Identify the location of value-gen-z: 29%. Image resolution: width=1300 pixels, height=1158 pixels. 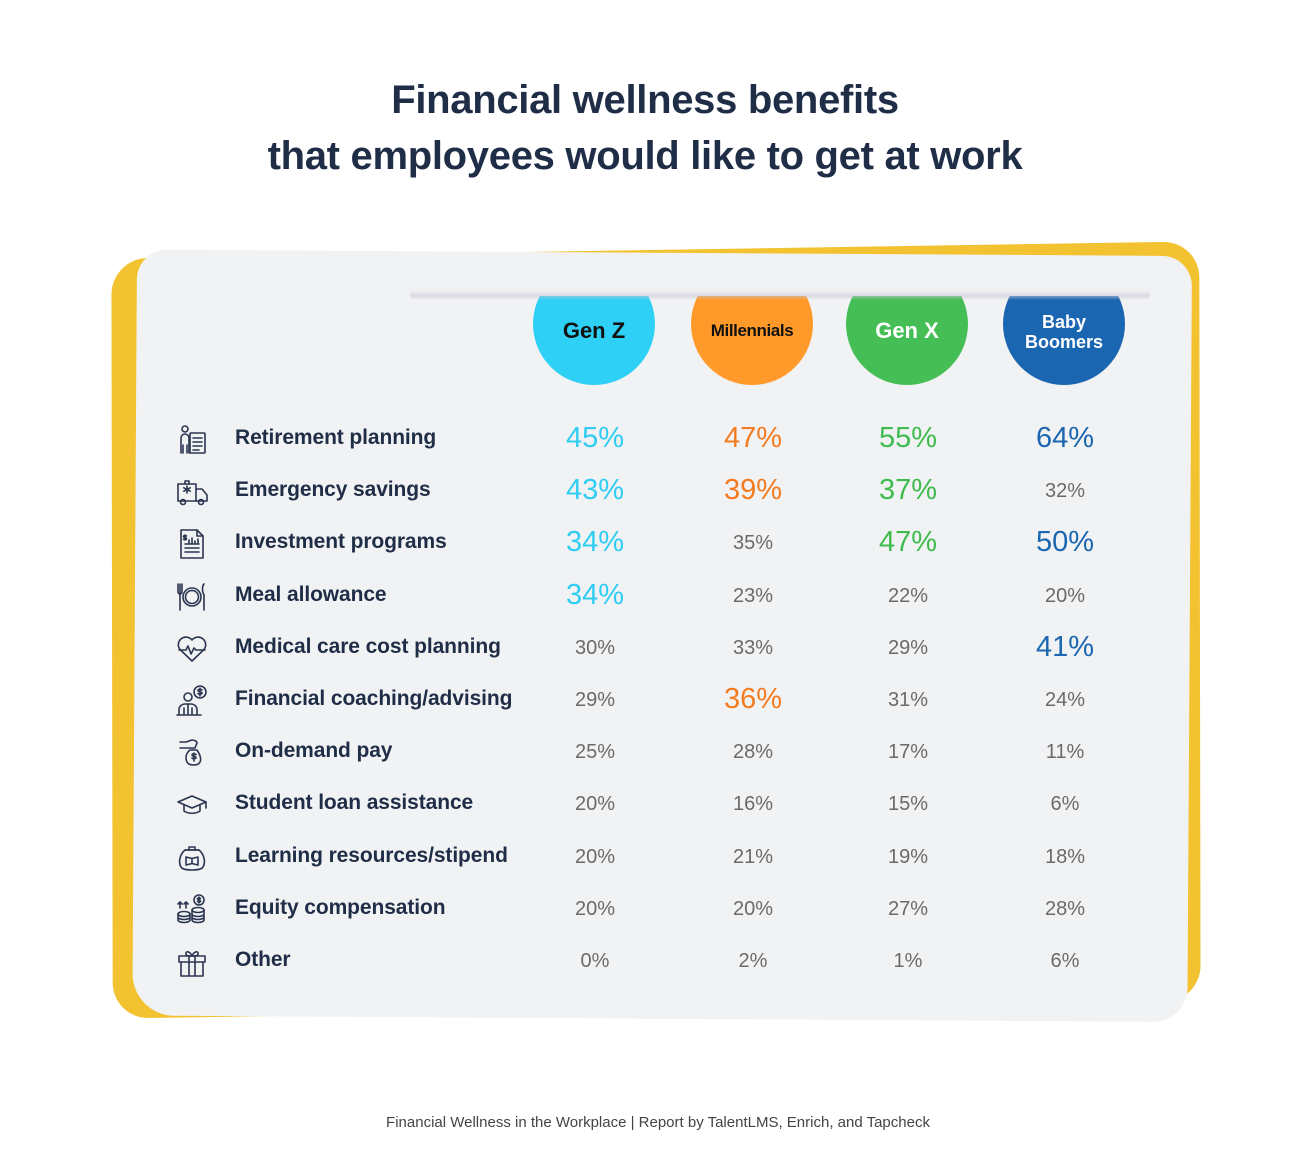
(595, 699).